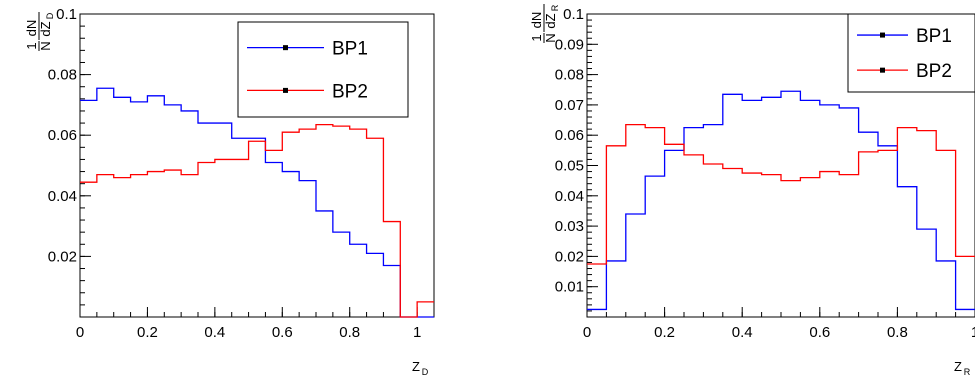 This screenshot has height=379, width=975. I want to click on y-tick-label: 0.05, so click(569, 166).